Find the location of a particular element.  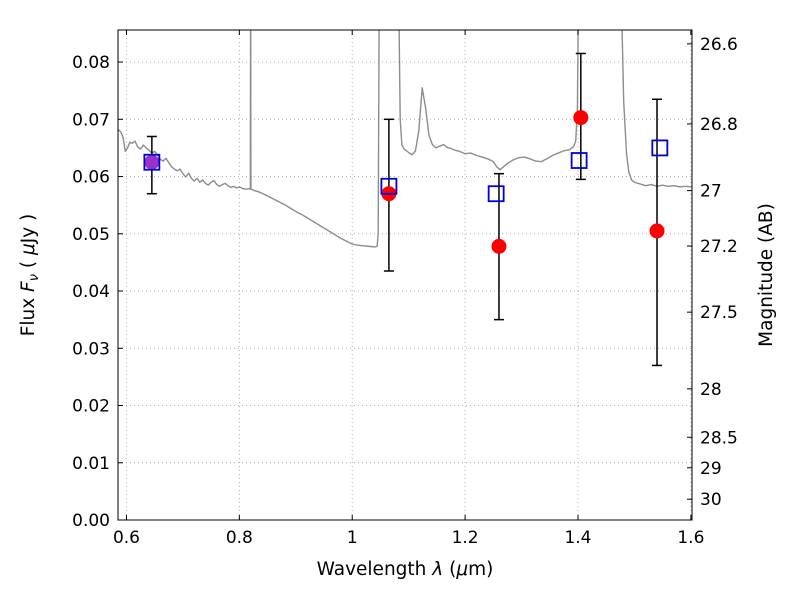

y-right-tick-label: 28 is located at coordinates (711, 390).